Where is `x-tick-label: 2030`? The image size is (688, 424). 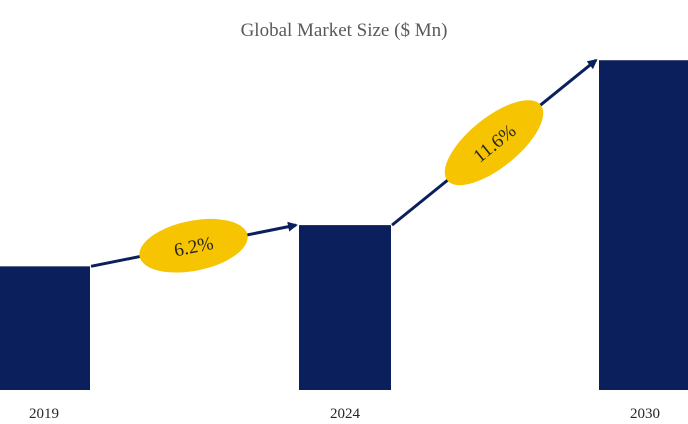
x-tick-label: 2030 is located at coordinates (645, 414).